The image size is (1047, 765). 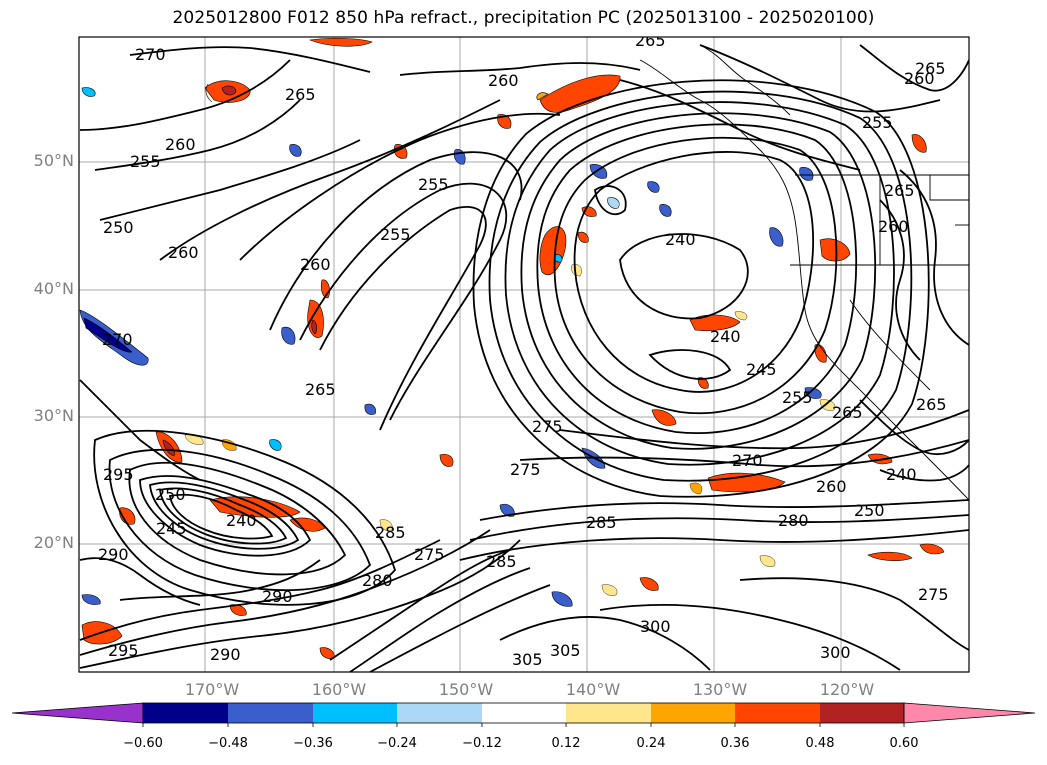 I want to click on lat-label-50n: 50°N, so click(x=53, y=160).